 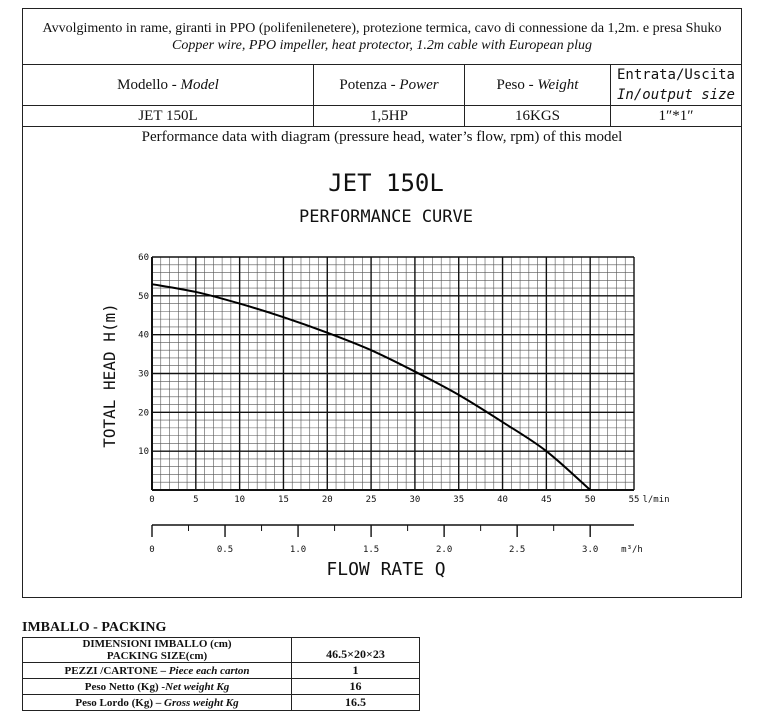 What do you see at coordinates (94, 627) in the screenshot?
I see `packing-title: IMBALLO - PACKING` at bounding box center [94, 627].